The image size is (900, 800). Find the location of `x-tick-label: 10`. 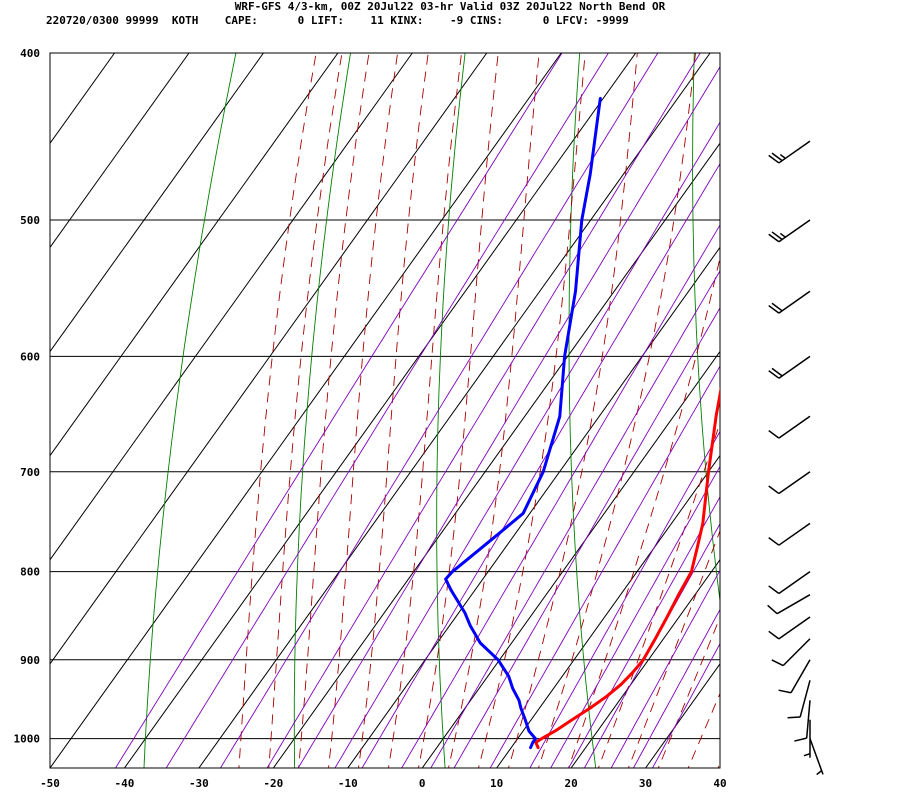

x-tick-label: 10 is located at coordinates (496, 783).